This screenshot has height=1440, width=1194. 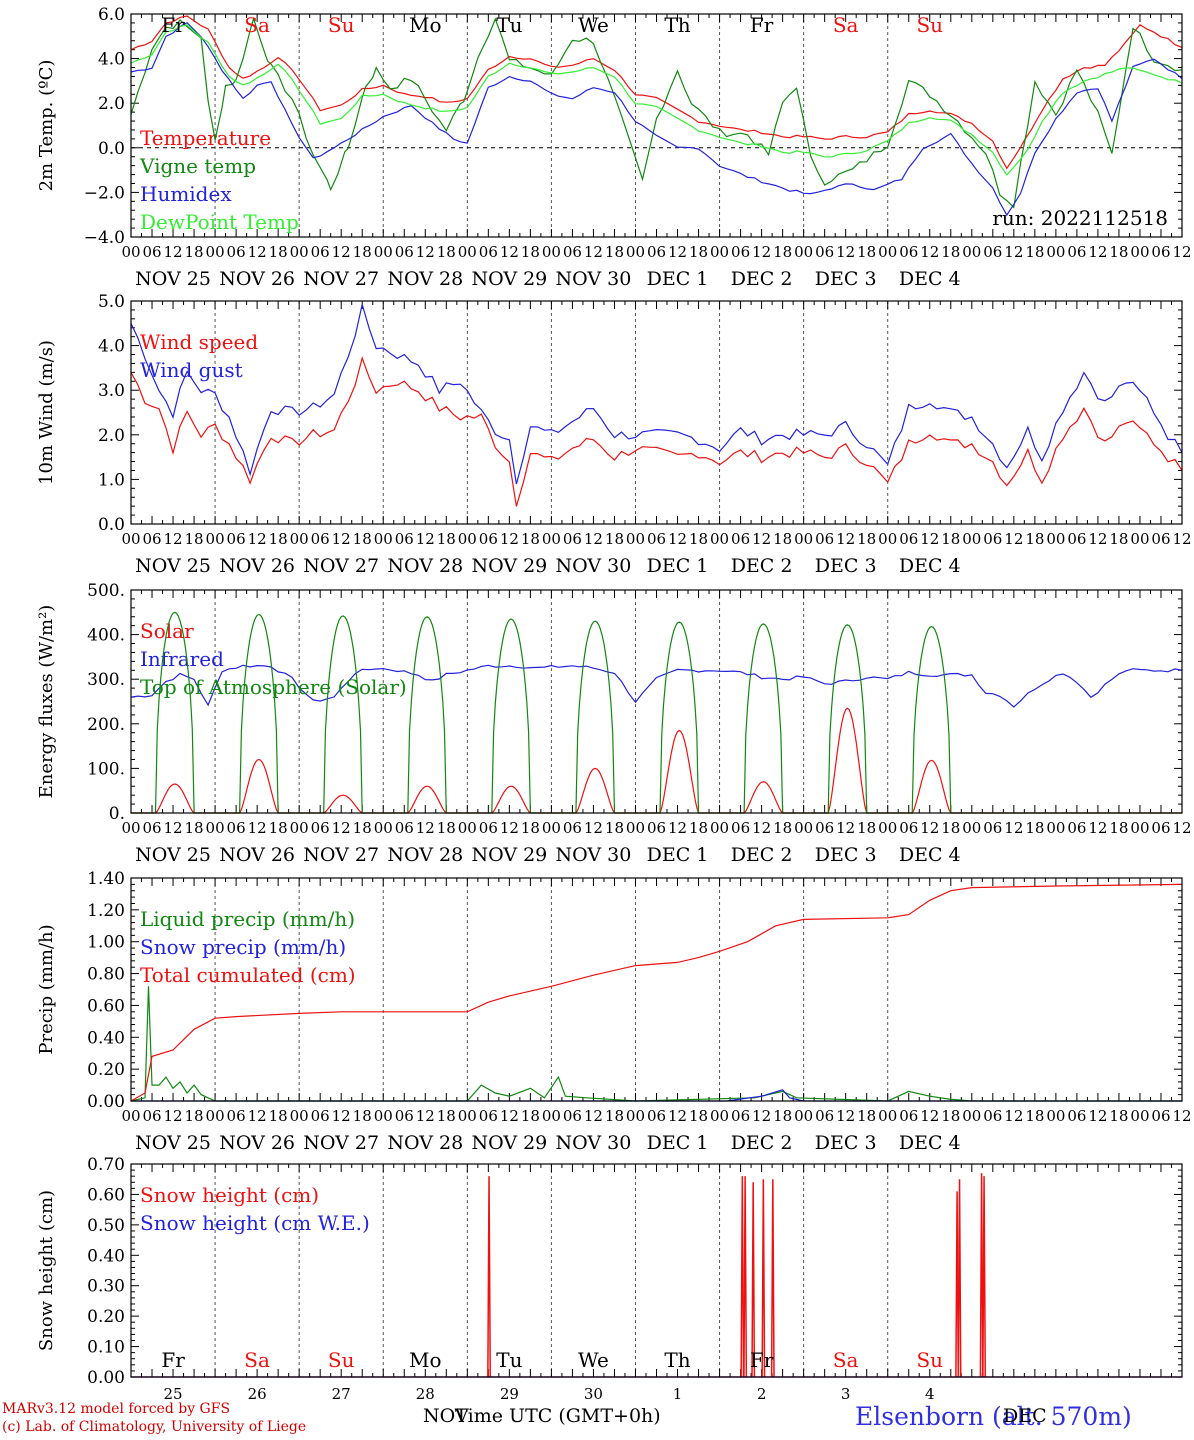 What do you see at coordinates (846, 279) in the screenshot?
I see `date-label: DEC 3` at bounding box center [846, 279].